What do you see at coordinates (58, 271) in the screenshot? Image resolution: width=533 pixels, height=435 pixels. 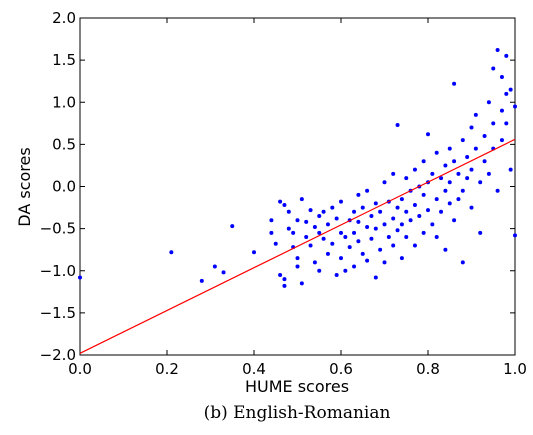 I see `y-tick-label: −1.0` at bounding box center [58, 271].